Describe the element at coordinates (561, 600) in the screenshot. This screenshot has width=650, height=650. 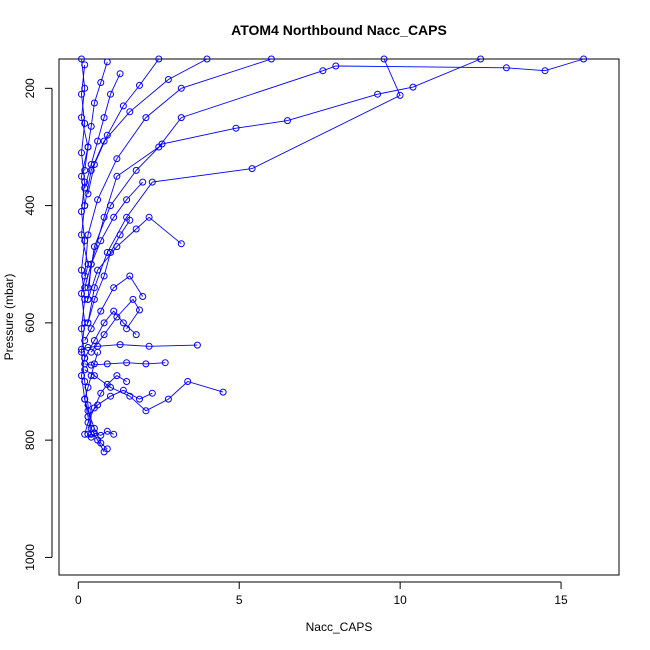
I see `x-tick-label: 15` at that location.